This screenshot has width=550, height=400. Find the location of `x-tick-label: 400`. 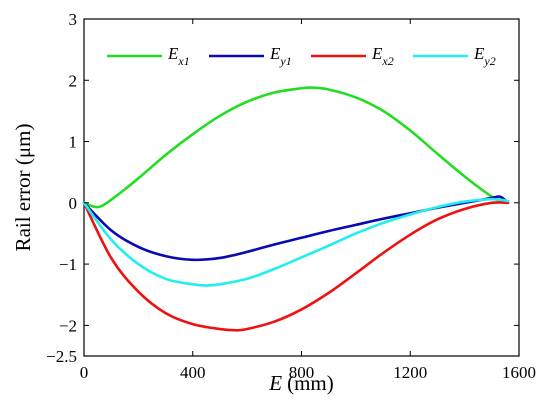

x-tick-label: 400 is located at coordinates (193, 372).